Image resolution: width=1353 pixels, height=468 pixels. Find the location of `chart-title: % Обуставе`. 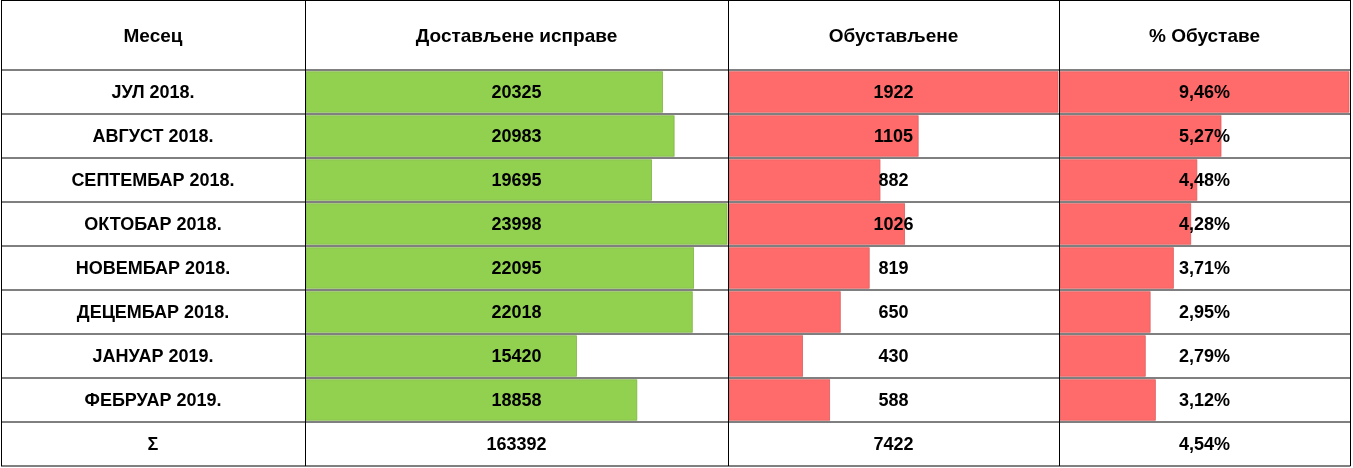

chart-title: % Обуставе is located at coordinates (1204, 35).